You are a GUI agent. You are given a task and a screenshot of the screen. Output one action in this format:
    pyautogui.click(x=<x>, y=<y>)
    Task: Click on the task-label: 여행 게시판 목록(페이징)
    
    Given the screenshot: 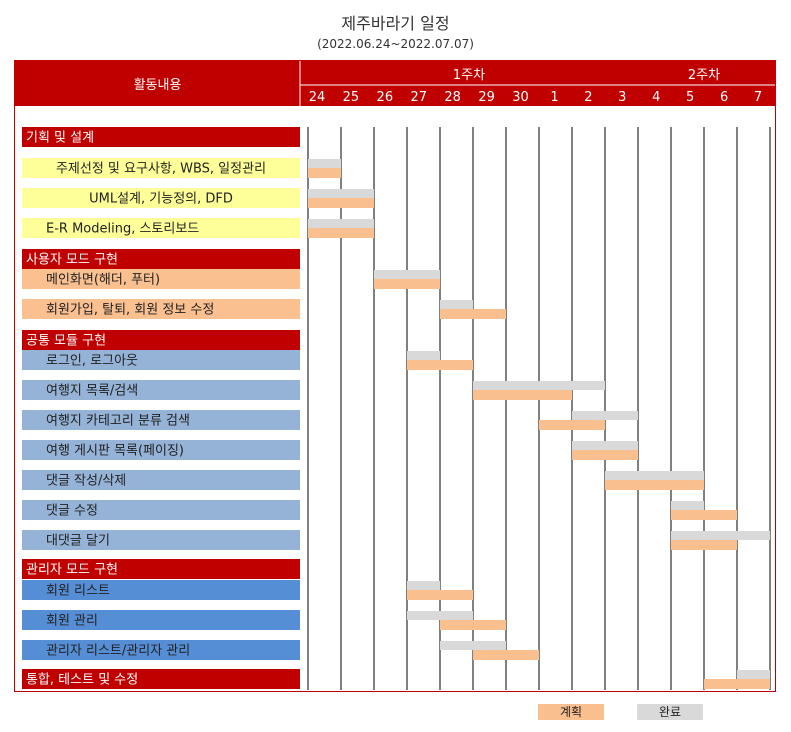 What is the action you would take?
    pyautogui.click(x=115, y=451)
    